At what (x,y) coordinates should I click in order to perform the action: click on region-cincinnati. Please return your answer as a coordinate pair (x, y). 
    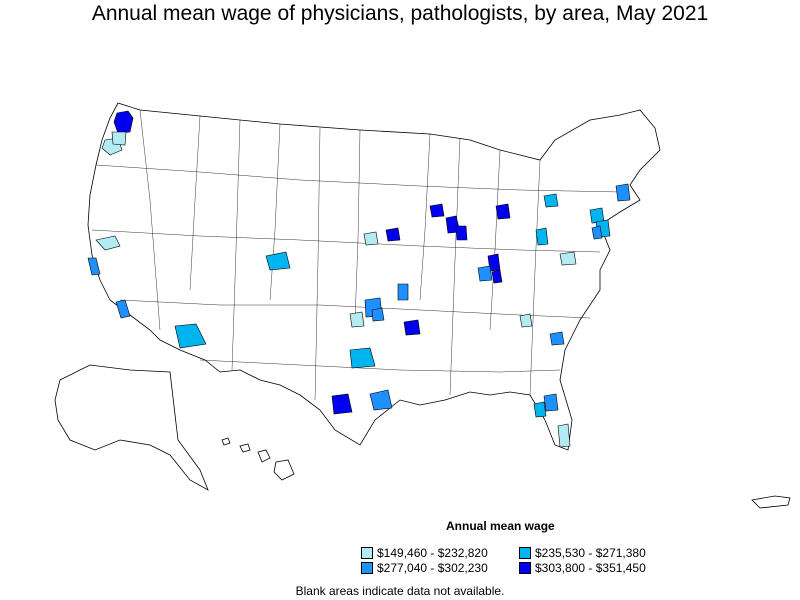
    Looking at the image, I should click on (497, 276).